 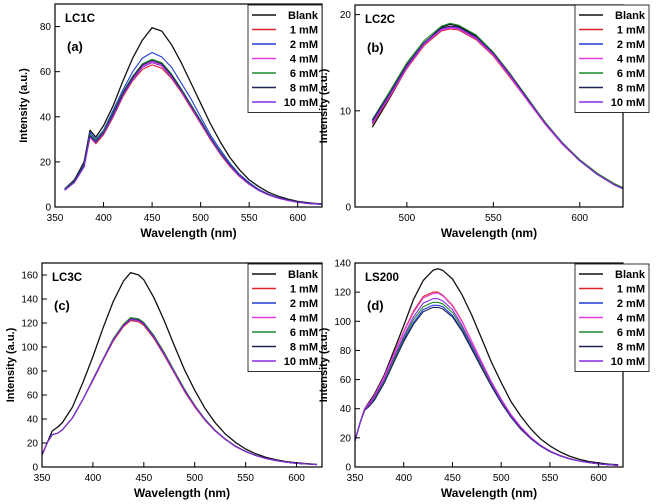 What do you see at coordinates (382, 278) in the screenshot?
I see `sample-name: LS200` at bounding box center [382, 278].